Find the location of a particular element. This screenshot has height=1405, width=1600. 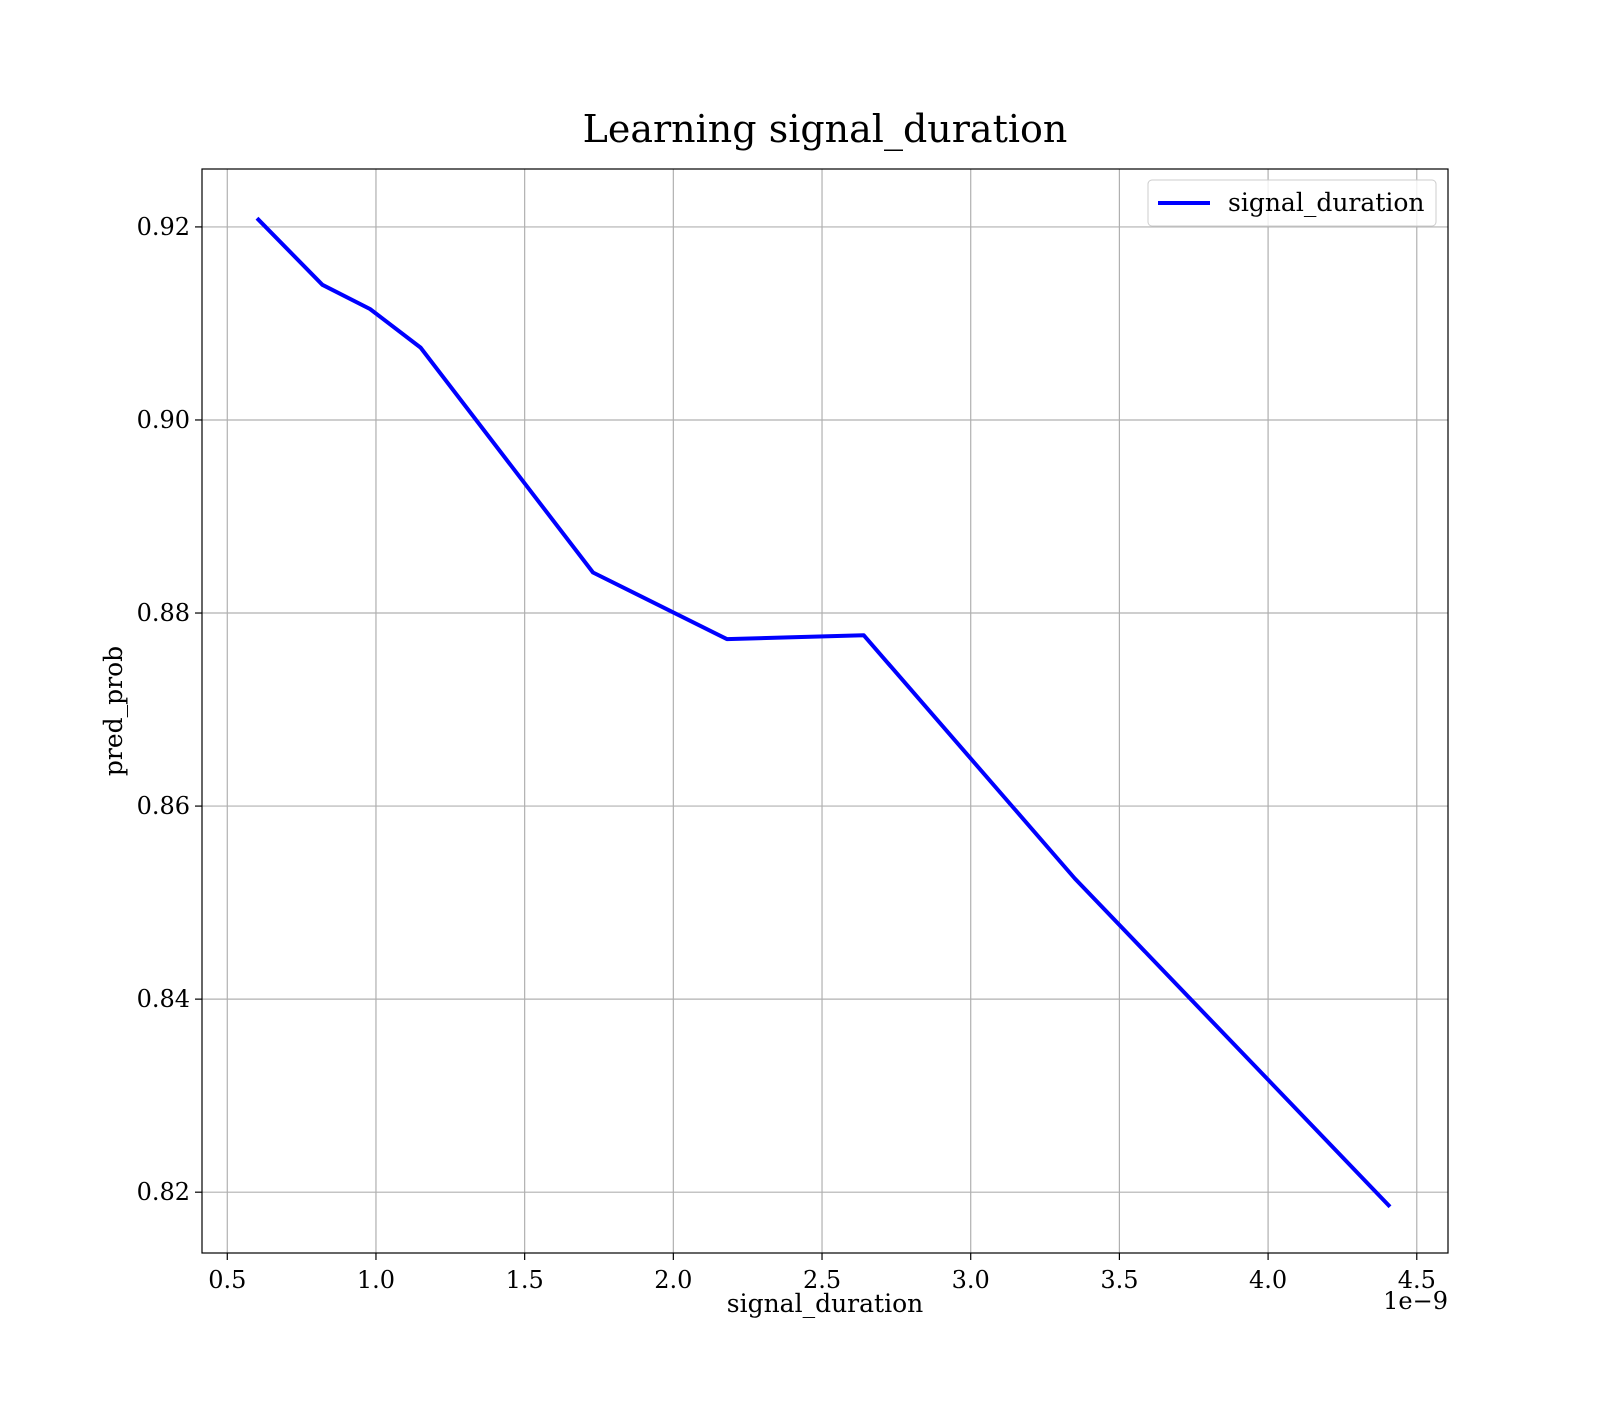

legend-box is located at coordinates (1292, 203).